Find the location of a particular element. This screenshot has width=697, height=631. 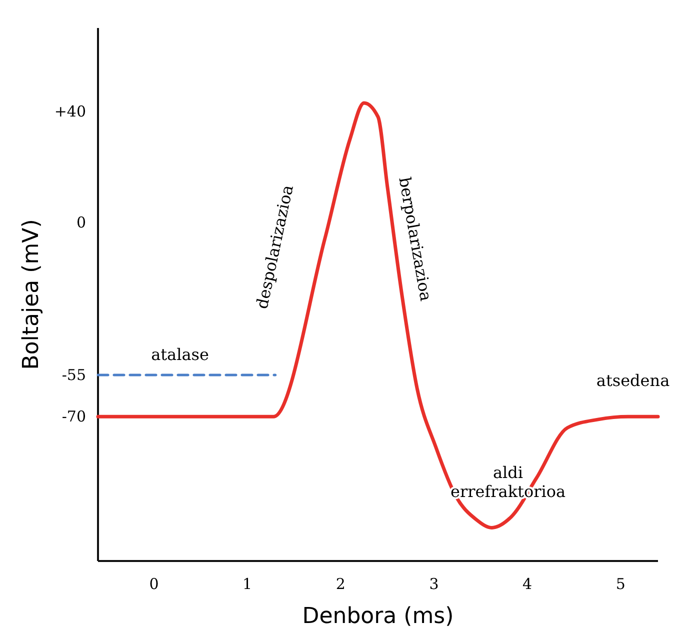

y-tick-label: -55 is located at coordinates (74, 375).